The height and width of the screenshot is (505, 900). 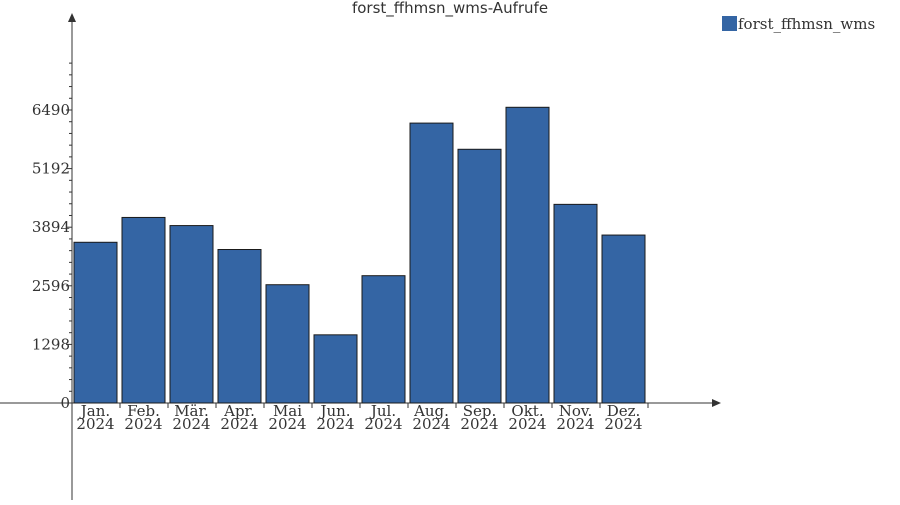 What do you see at coordinates (72, 17) in the screenshot?
I see `y-axis-arrow` at bounding box center [72, 17].